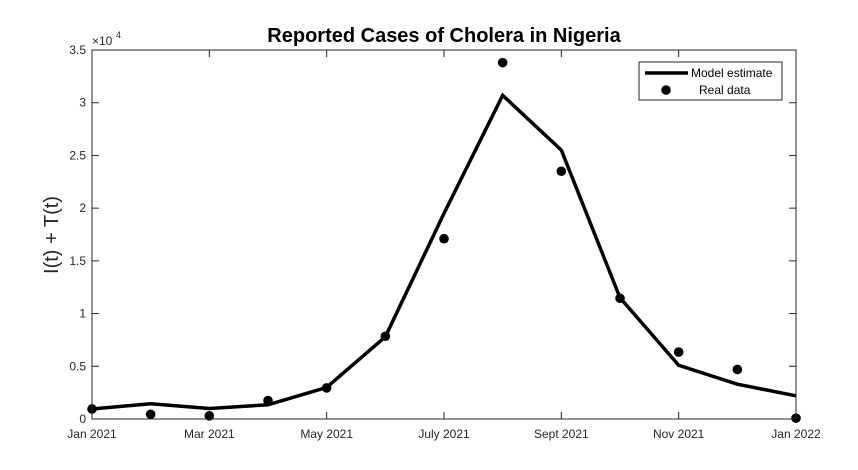  What do you see at coordinates (82, 419) in the screenshot?
I see `y-tick-label: 0` at bounding box center [82, 419].